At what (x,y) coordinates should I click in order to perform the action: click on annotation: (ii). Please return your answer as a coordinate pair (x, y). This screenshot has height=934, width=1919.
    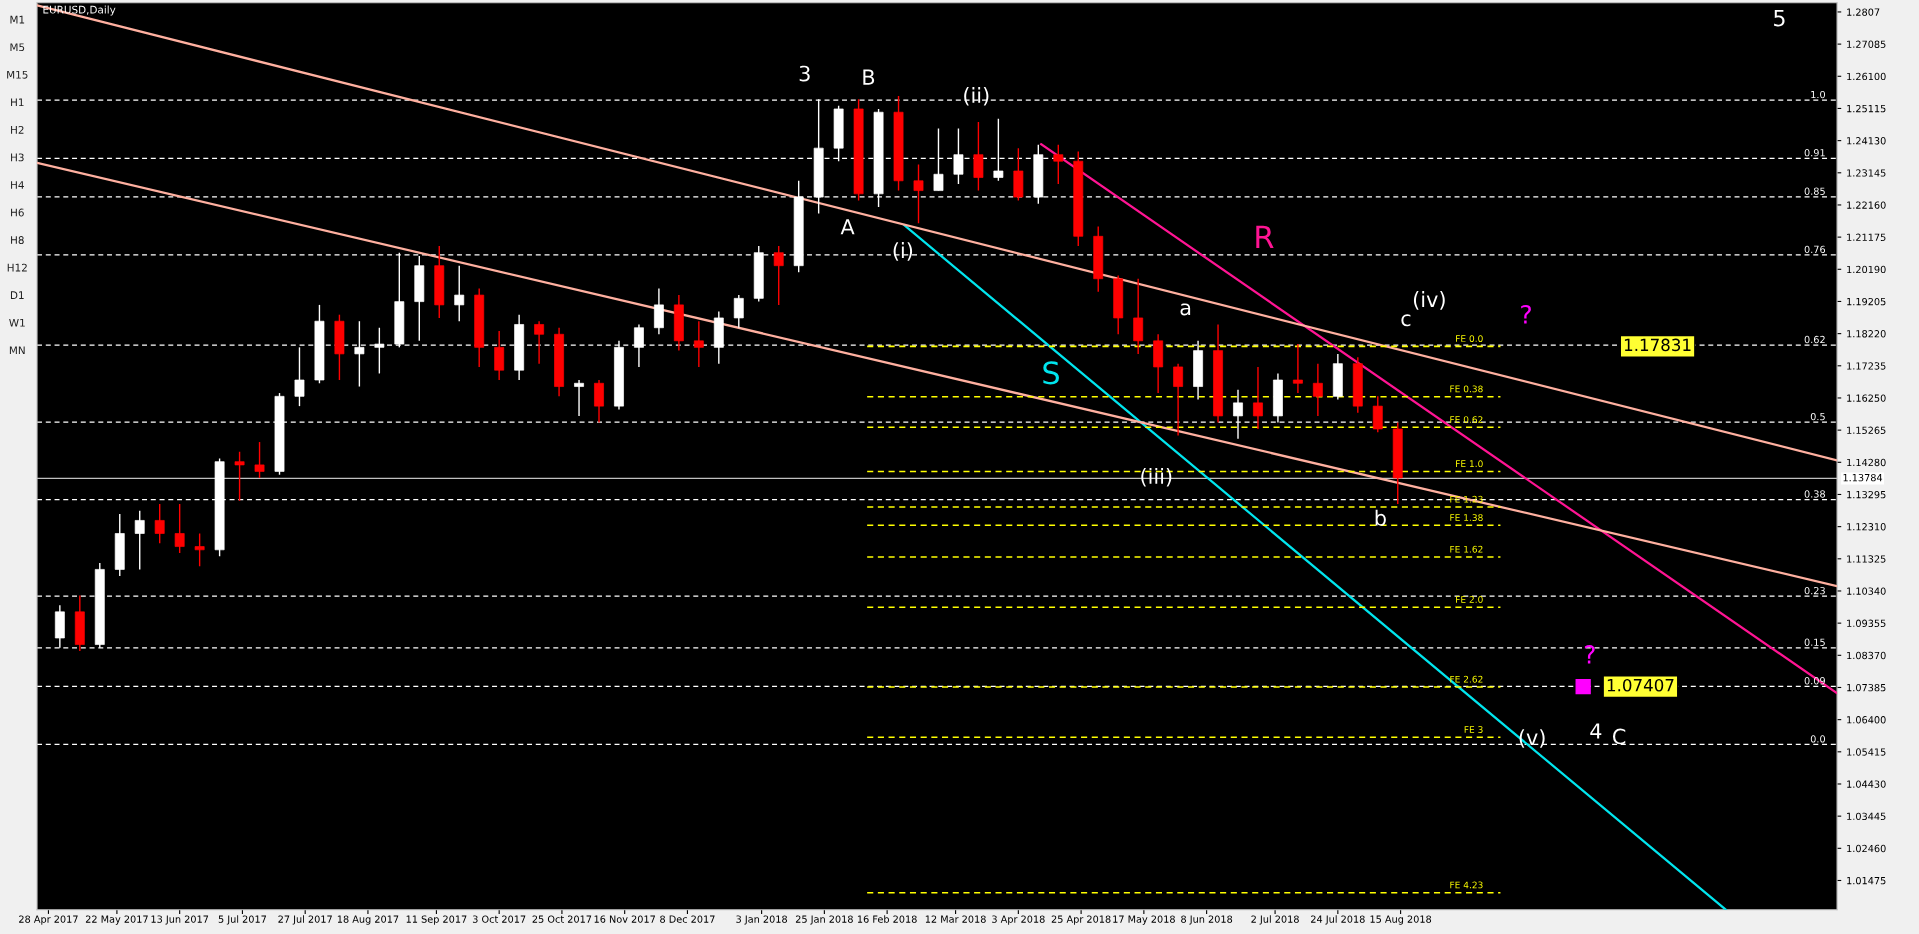
    Looking at the image, I should click on (976, 96).